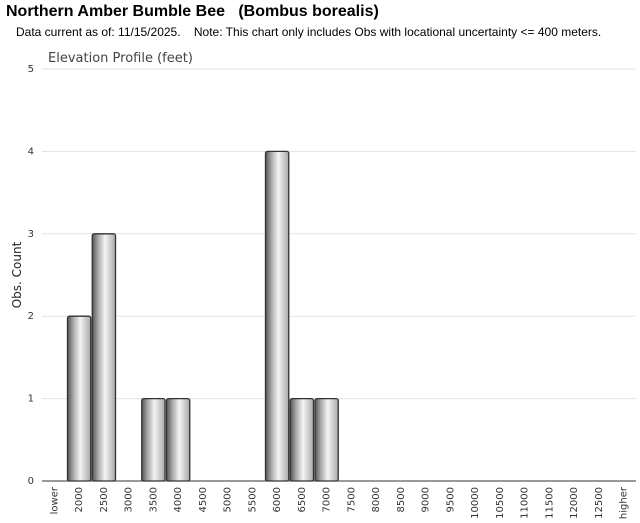 The image size is (640, 523). Describe the element at coordinates (624, 502) in the screenshot. I see `x-tick-label: higher` at that location.